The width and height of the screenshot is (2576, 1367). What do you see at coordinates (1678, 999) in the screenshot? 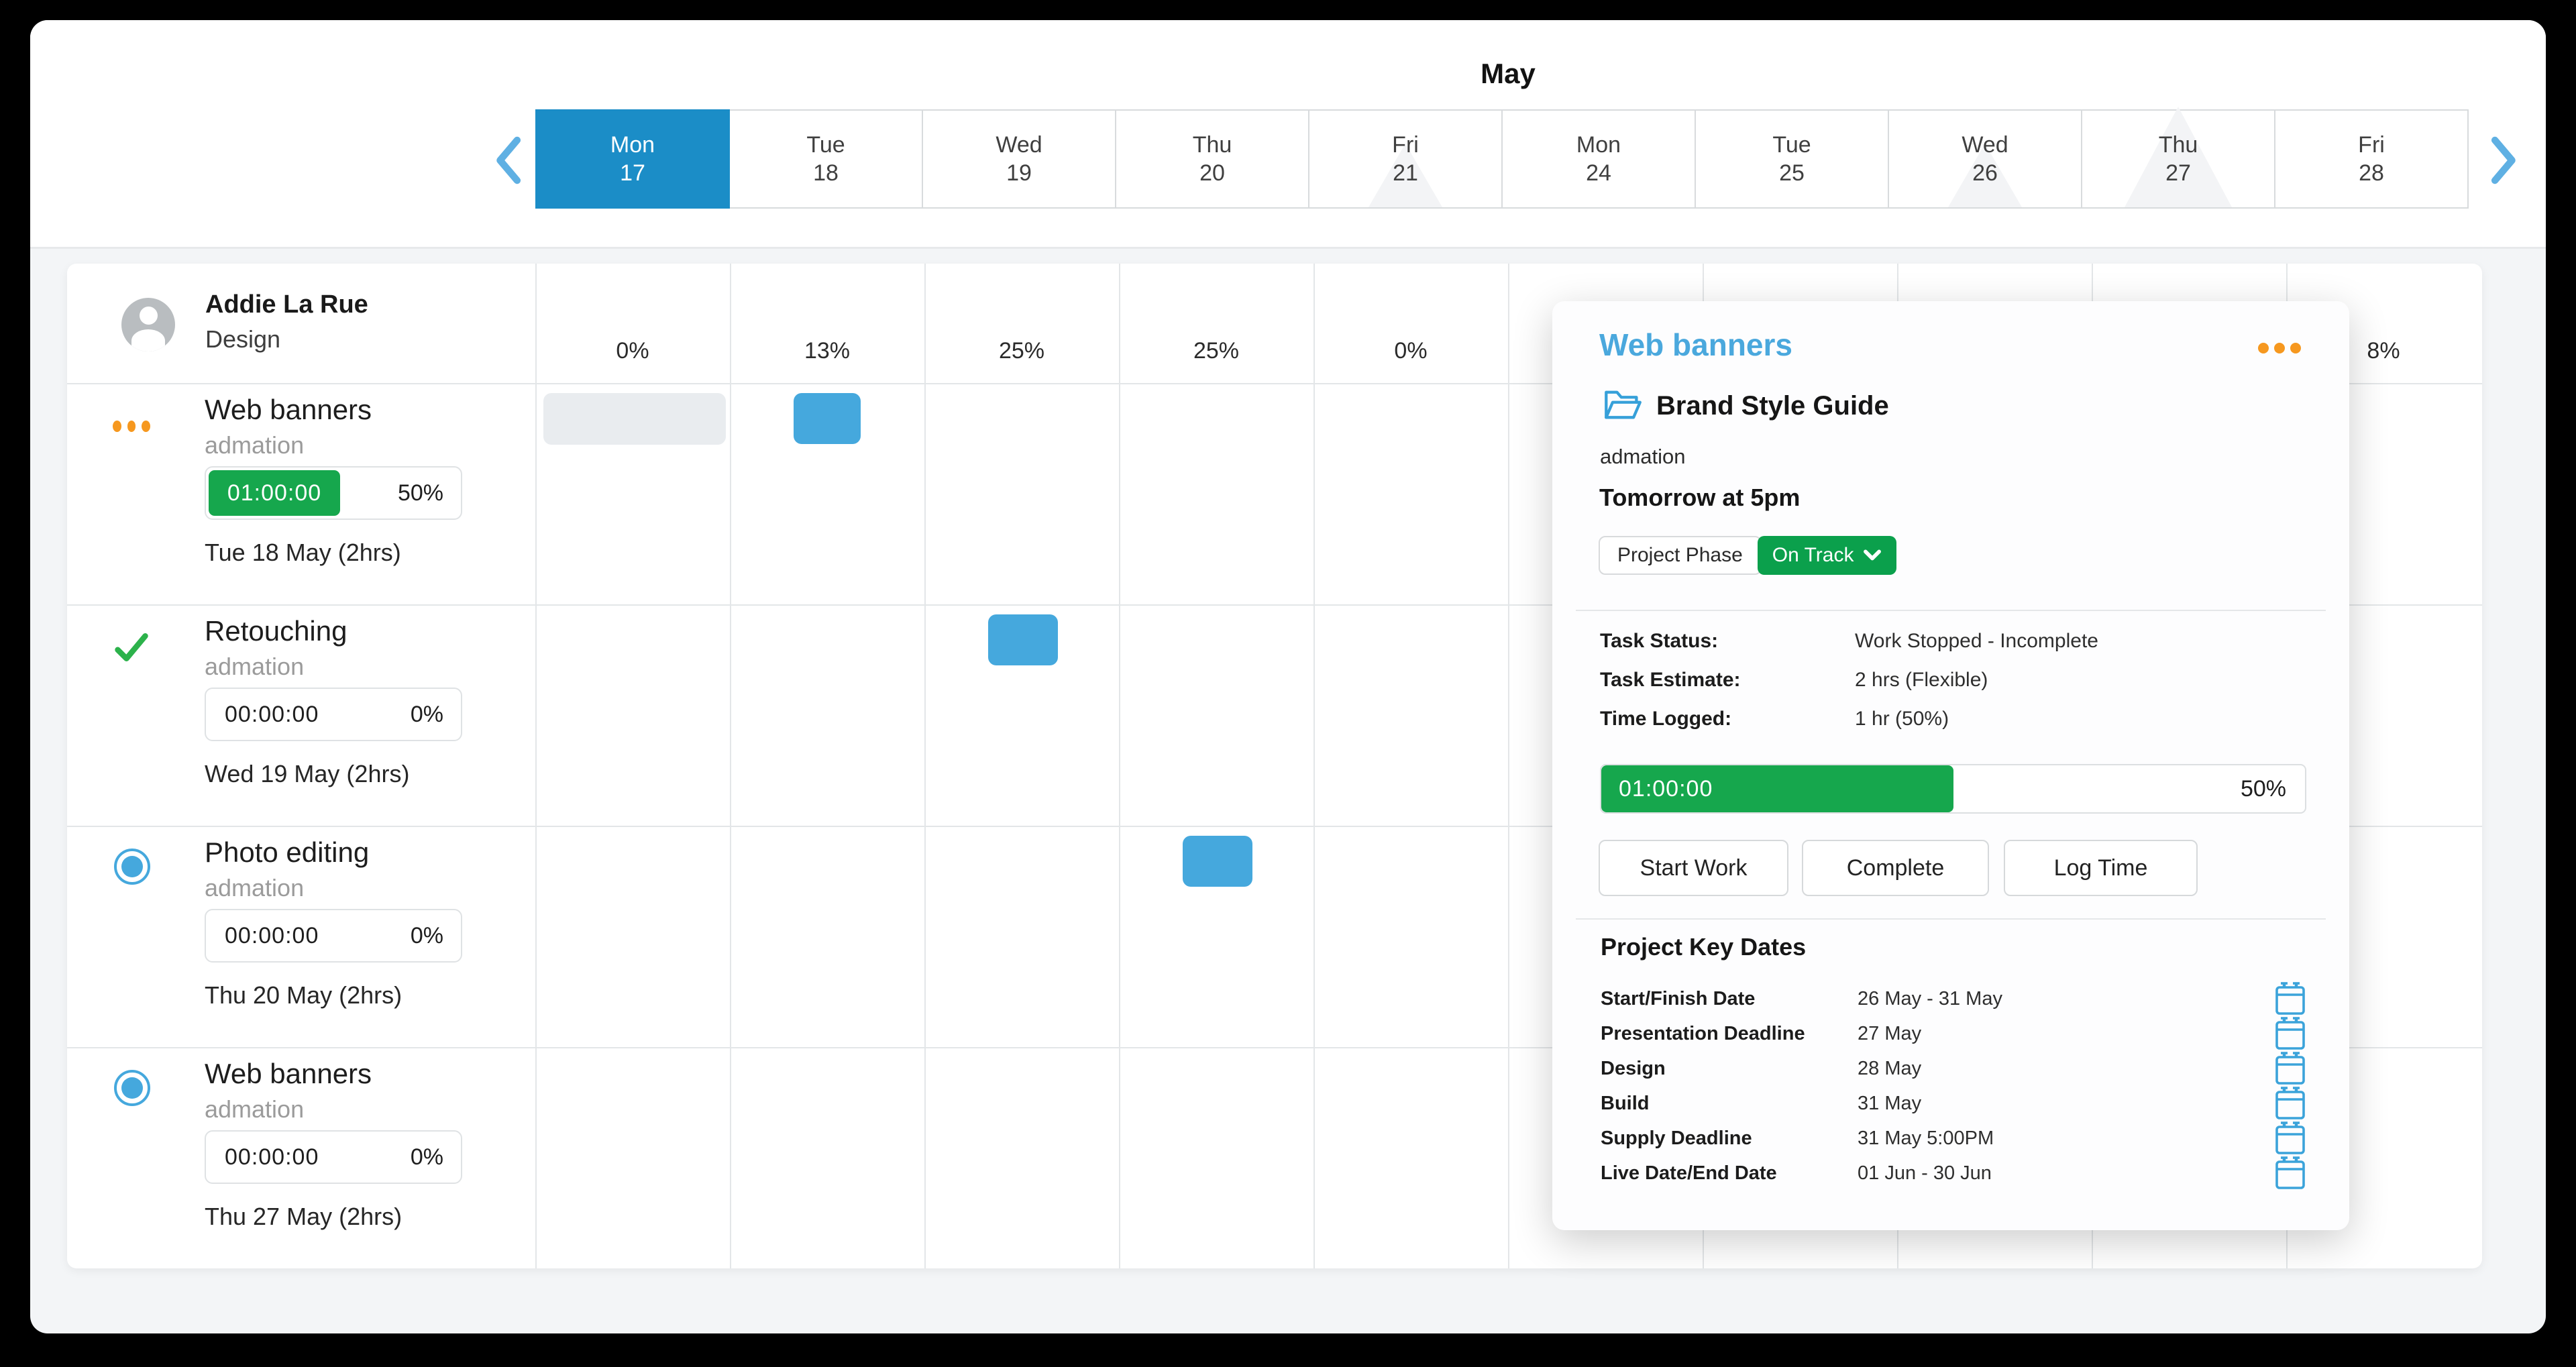
I see `key-date-label: Start/Finish Date` at bounding box center [1678, 999].